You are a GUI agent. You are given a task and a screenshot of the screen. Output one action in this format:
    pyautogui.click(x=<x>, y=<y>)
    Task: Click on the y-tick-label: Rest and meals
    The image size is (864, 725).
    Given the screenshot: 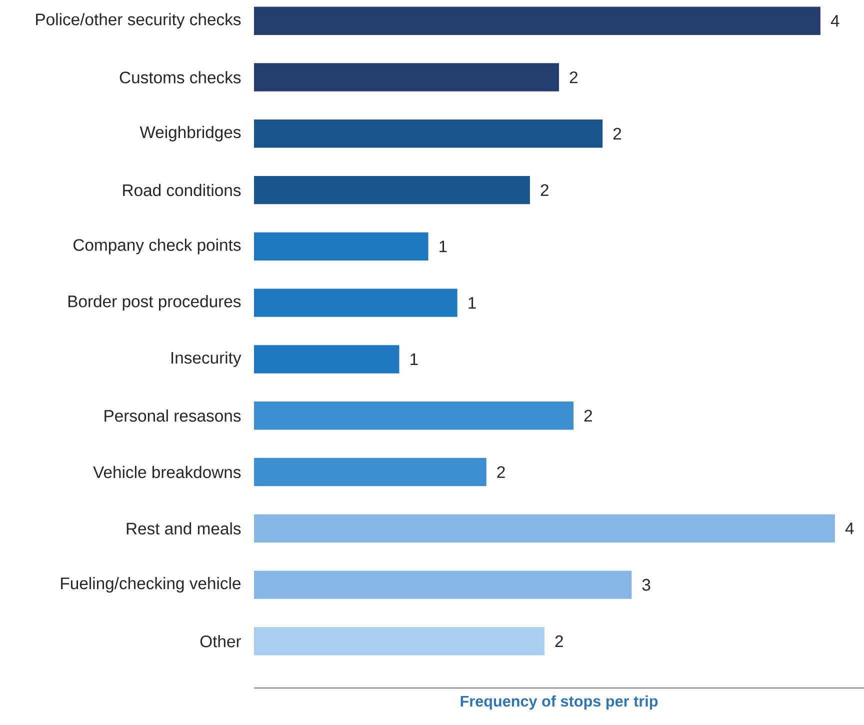 What is the action you would take?
    pyautogui.click(x=183, y=528)
    